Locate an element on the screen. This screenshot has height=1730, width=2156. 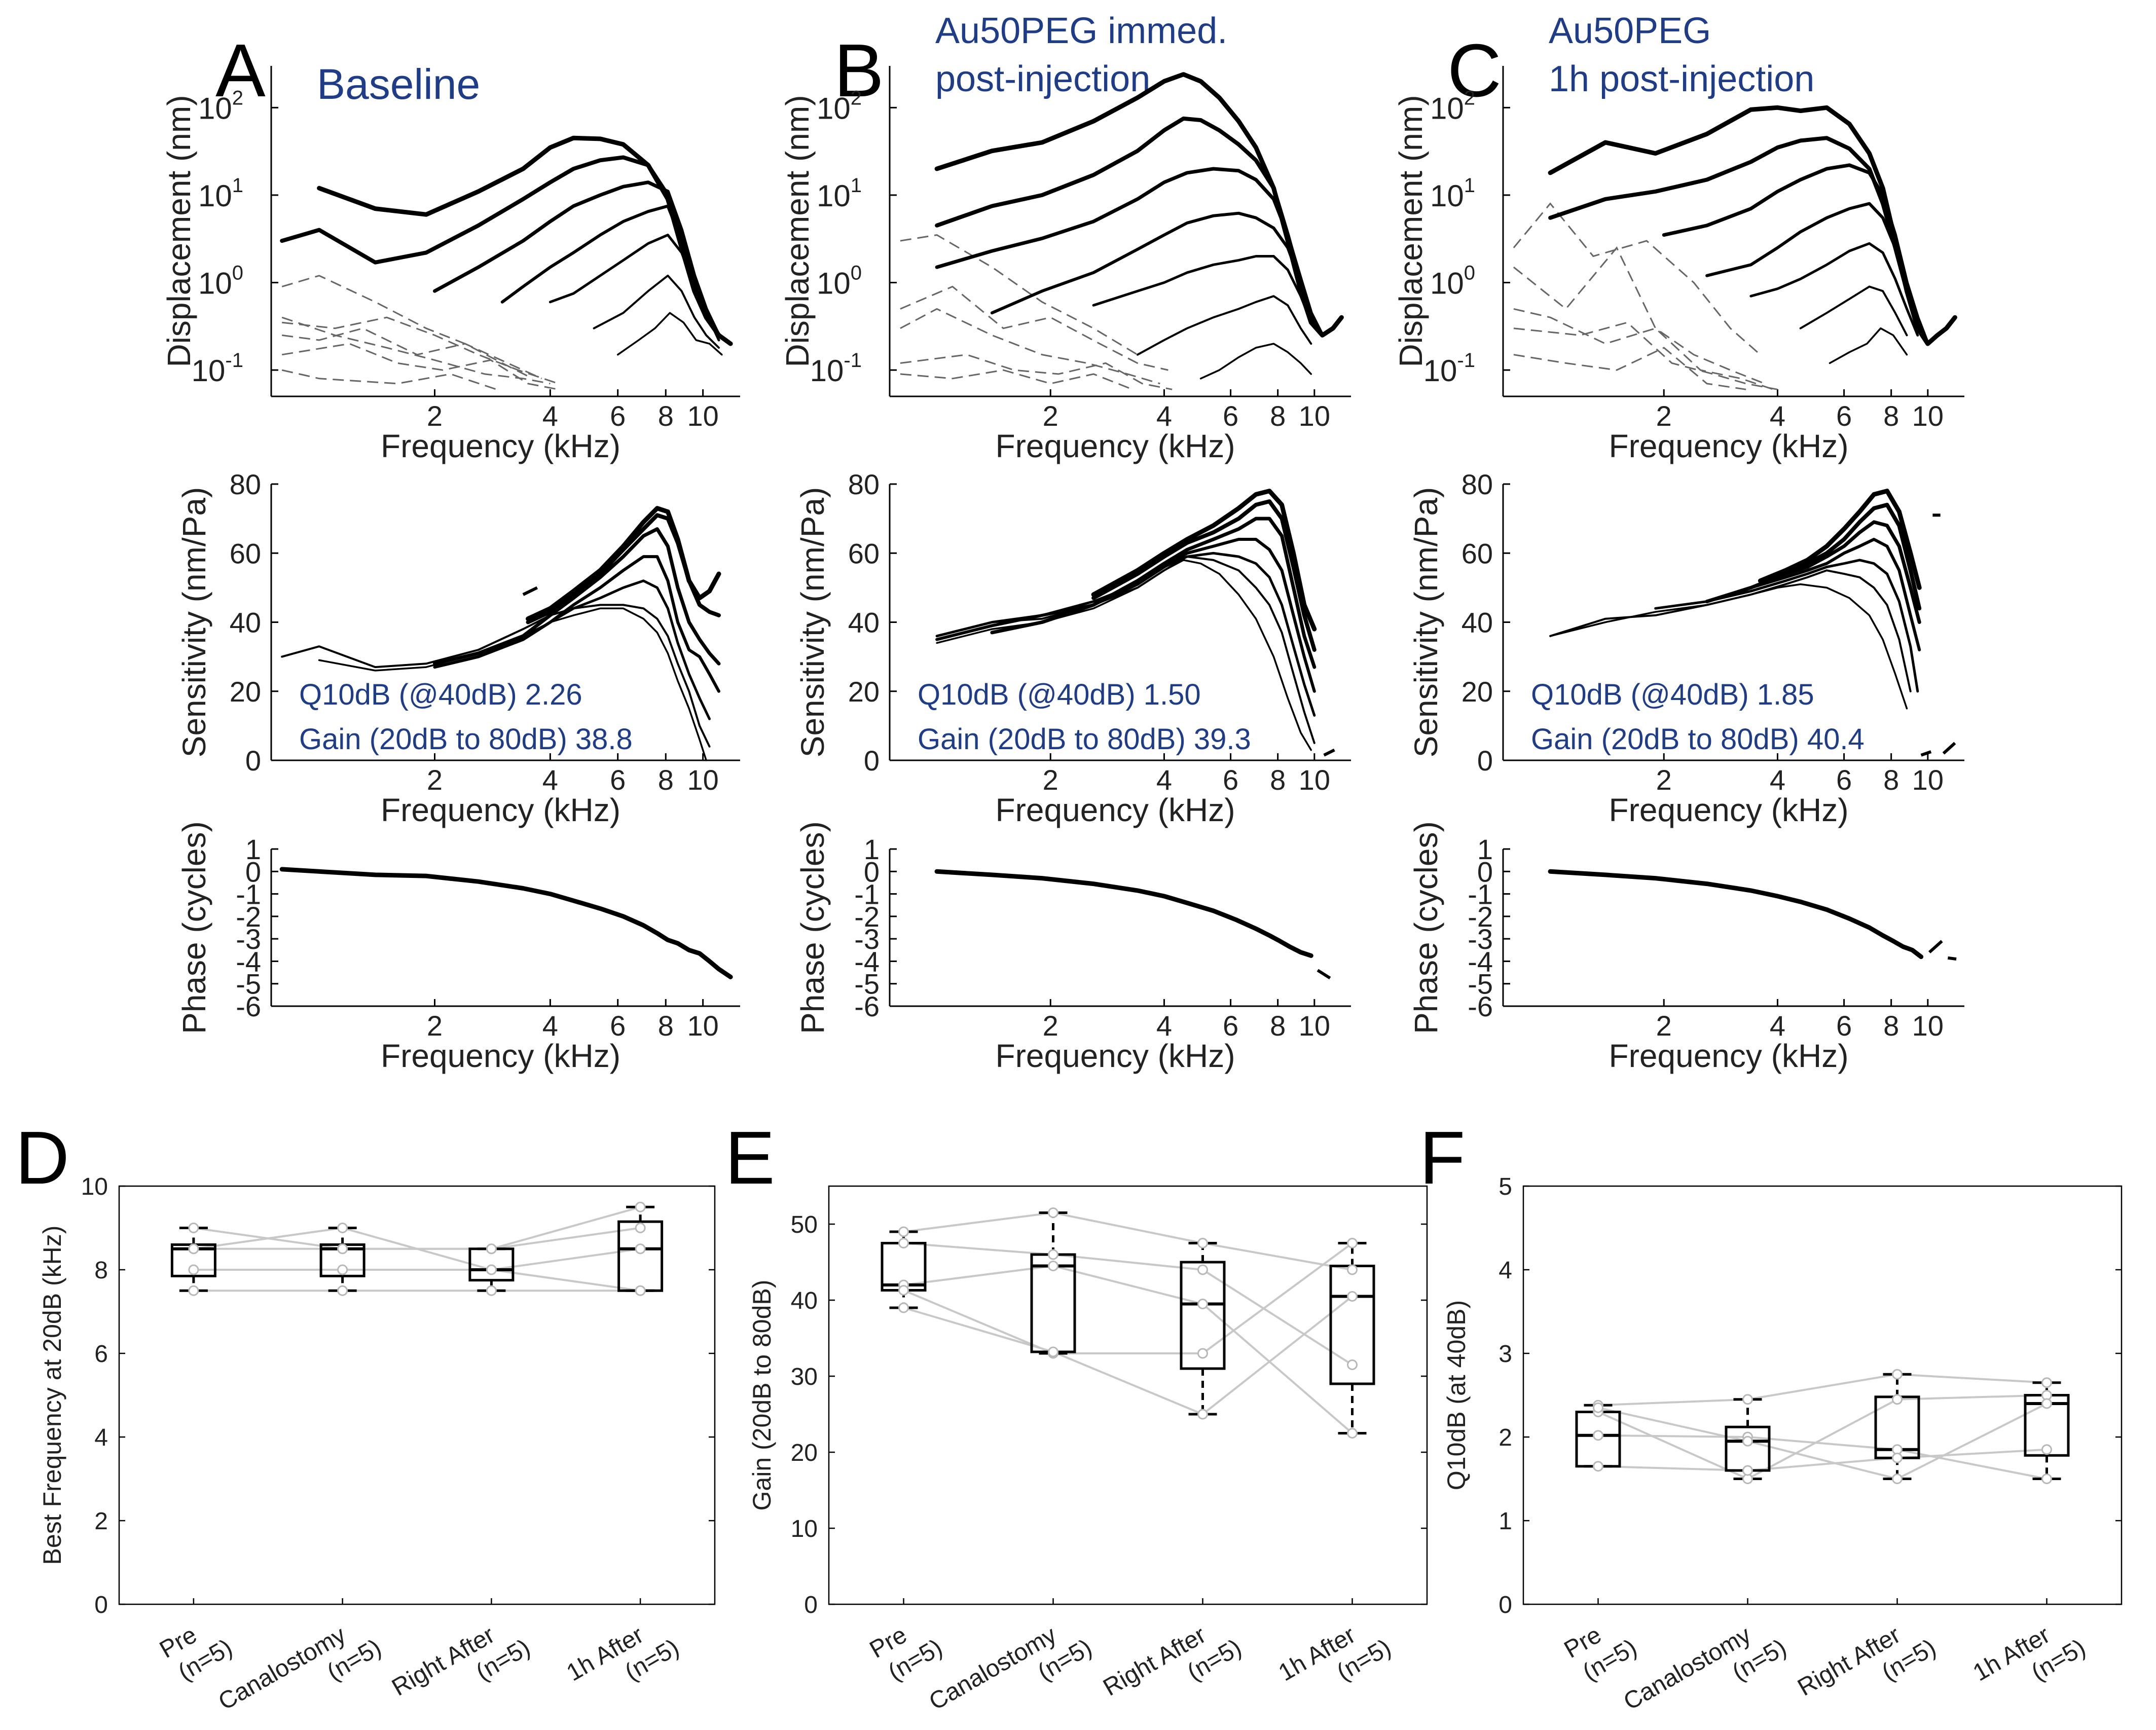
y-tick-label: 4 is located at coordinates (101, 1437).